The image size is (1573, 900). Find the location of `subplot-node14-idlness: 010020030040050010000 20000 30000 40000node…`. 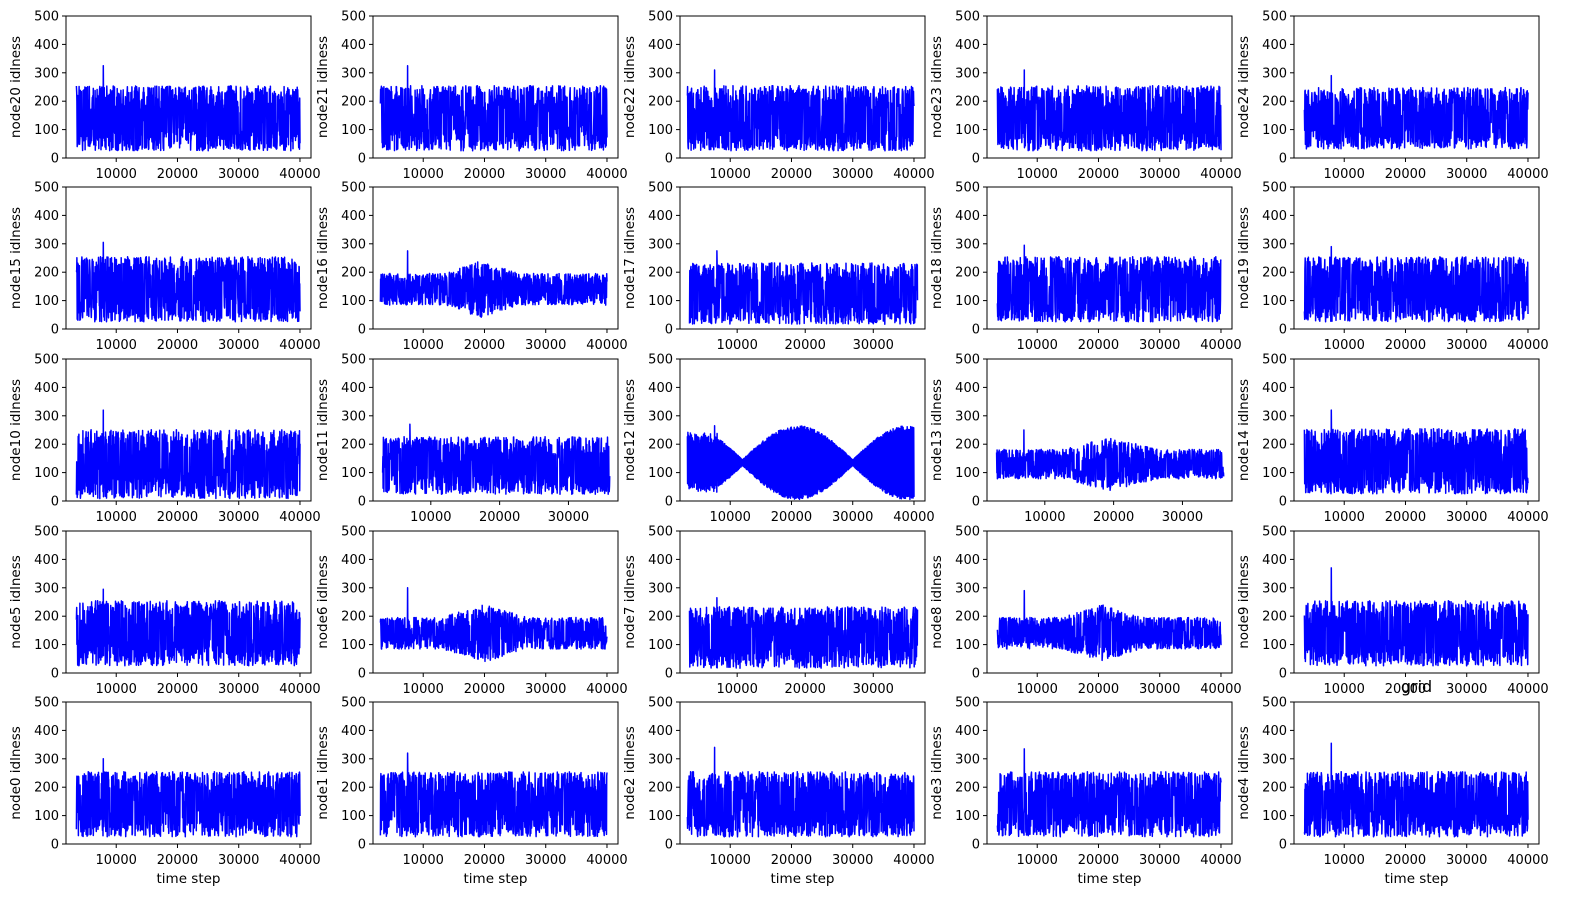

subplot-node14-idlness: 010020030040050010000 20000 30000 40000node… is located at coordinates (1392, 439).